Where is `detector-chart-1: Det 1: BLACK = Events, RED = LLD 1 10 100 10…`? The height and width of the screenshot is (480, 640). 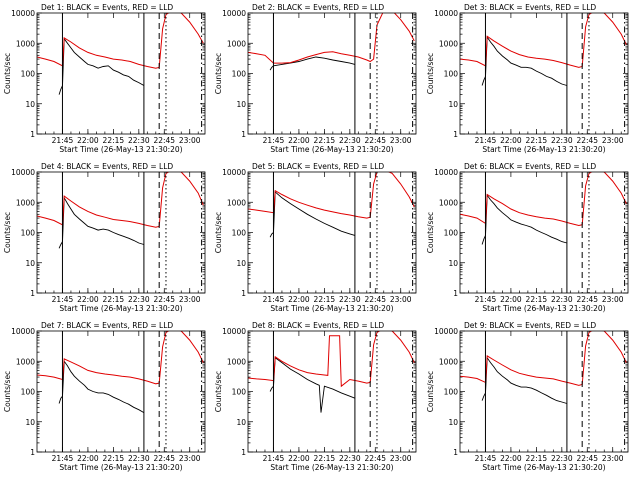
detector-chart-1: Det 1: BLACK = Events, RED = LLD 1 10 100 10… is located at coordinates (104, 78).